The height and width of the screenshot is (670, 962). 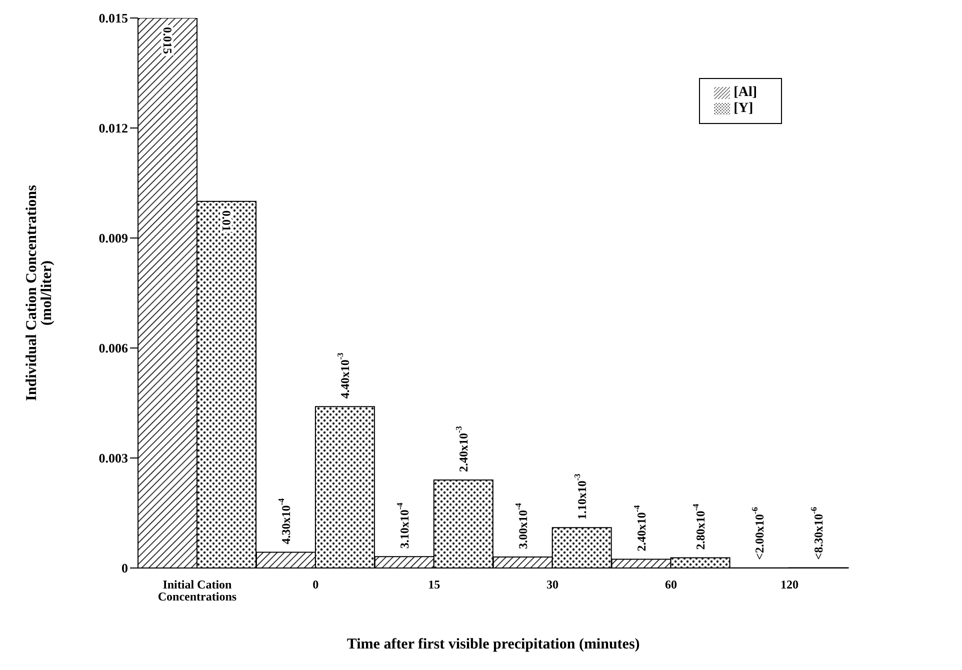 What do you see at coordinates (227, 221) in the screenshot?
I see `data-label: 0.01` at bounding box center [227, 221].